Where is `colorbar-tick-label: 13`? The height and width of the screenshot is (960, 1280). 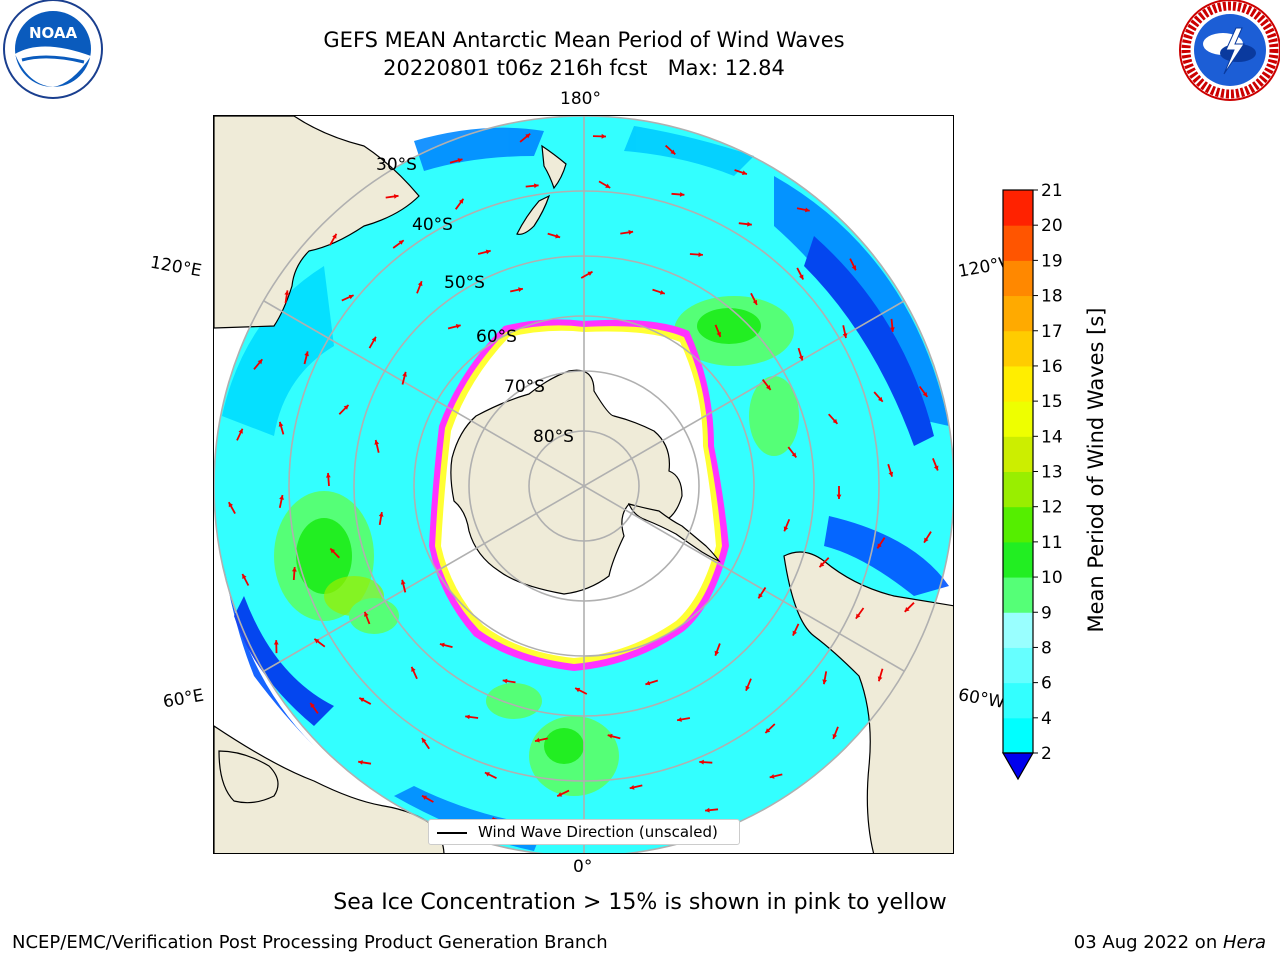
colorbar-tick-label: 13 is located at coordinates (1052, 473).